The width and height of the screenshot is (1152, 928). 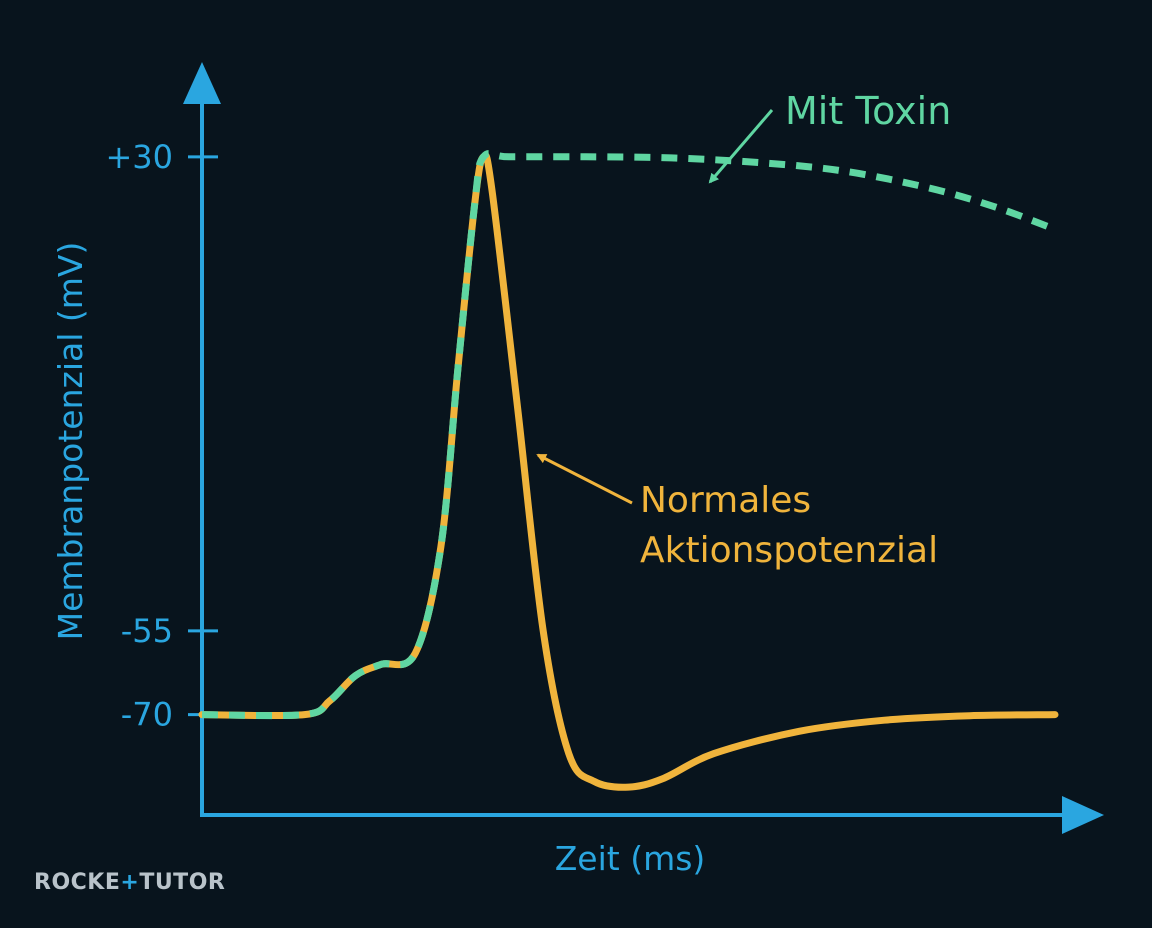 What do you see at coordinates (147, 715) in the screenshot?
I see `y-tick-label: -70` at bounding box center [147, 715].